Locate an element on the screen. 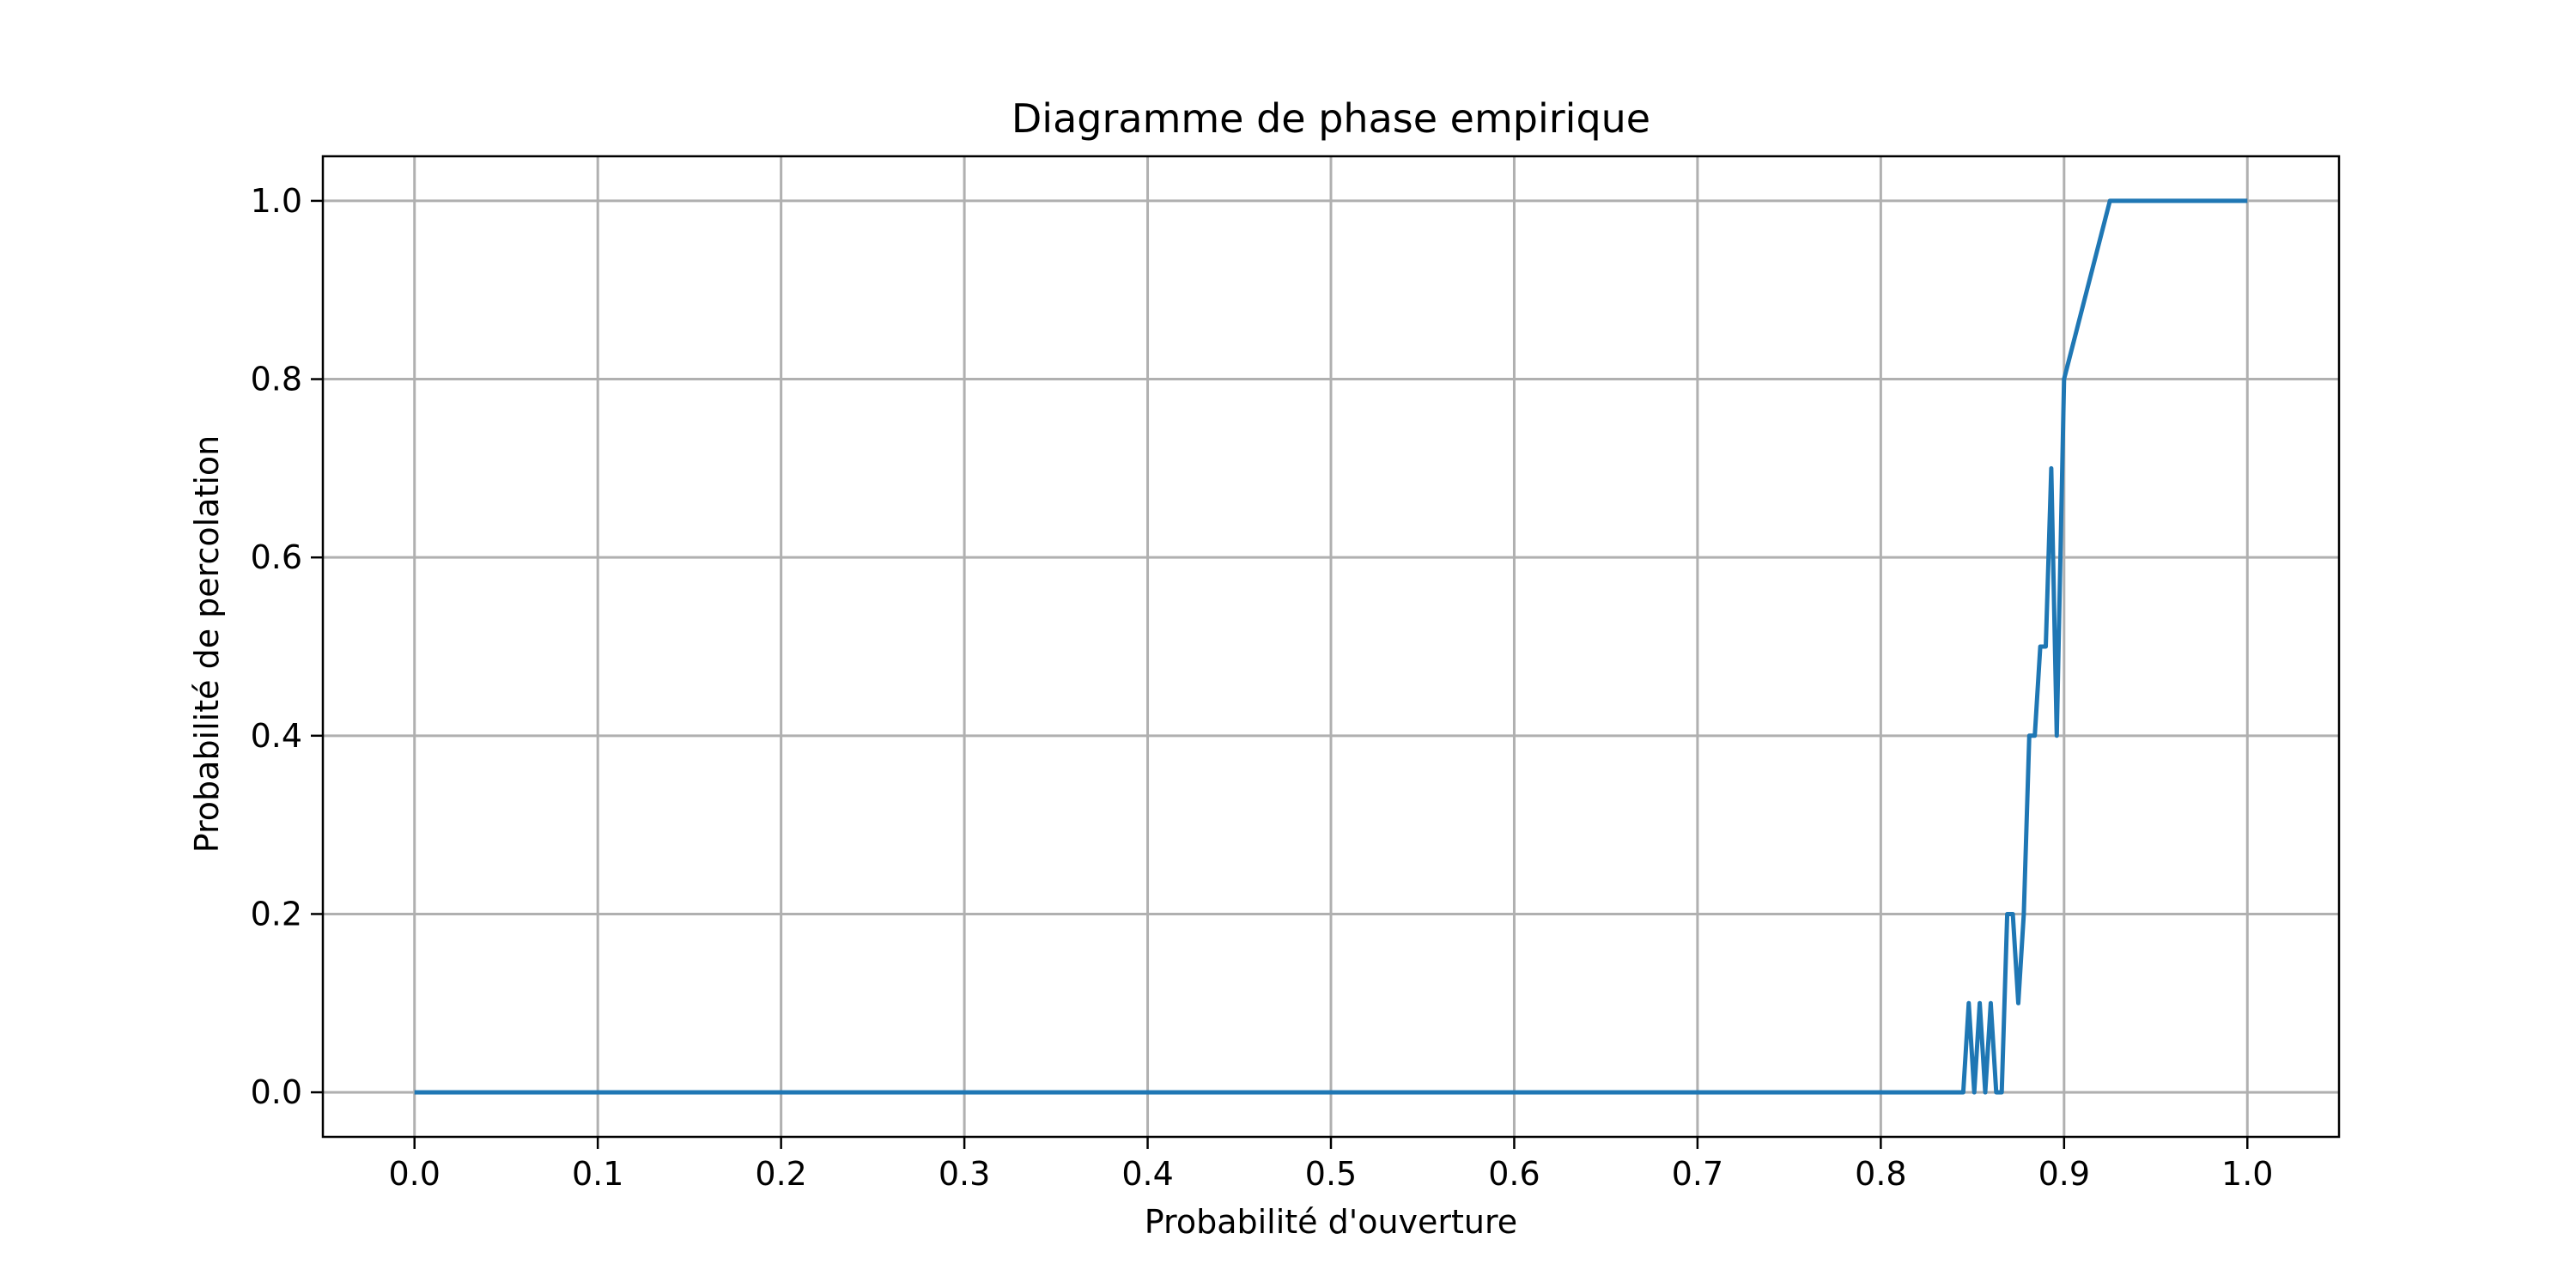 Image resolution: width=2576 pixels, height=1288 pixels. x-tick-label: 0.2 is located at coordinates (781, 1174).